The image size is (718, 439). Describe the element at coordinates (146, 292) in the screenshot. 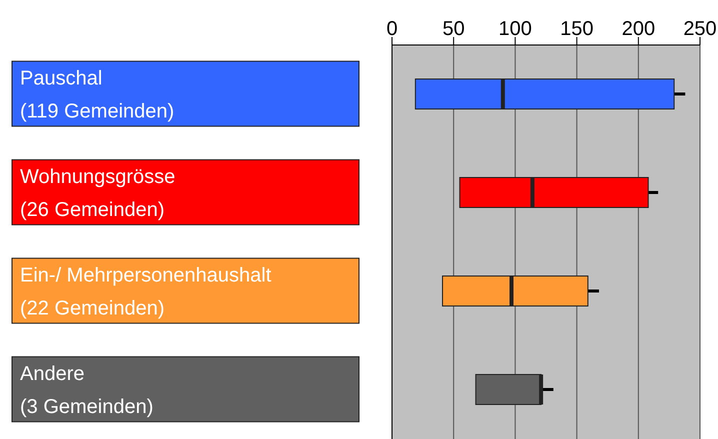

I see `y-tick-label: Ein-/ Mehrpersonenhaushalt (22 Gemeinden)` at that location.